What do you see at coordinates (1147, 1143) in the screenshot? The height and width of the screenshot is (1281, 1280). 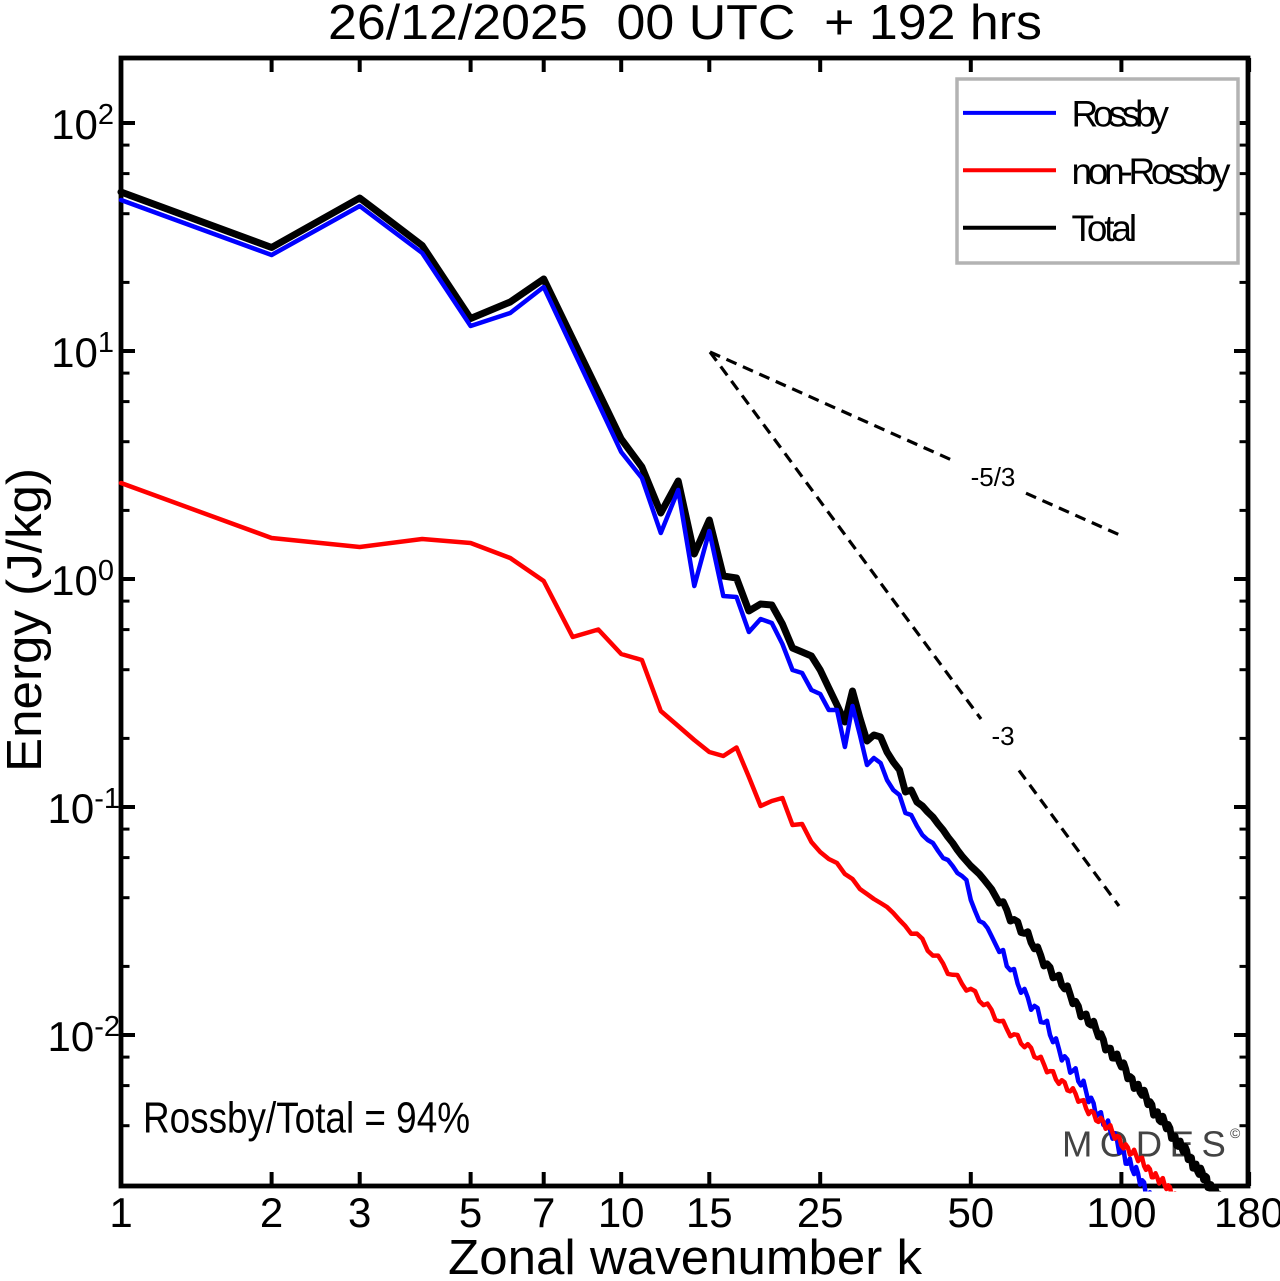 I see `svg-text: MODES` at bounding box center [1147, 1143].